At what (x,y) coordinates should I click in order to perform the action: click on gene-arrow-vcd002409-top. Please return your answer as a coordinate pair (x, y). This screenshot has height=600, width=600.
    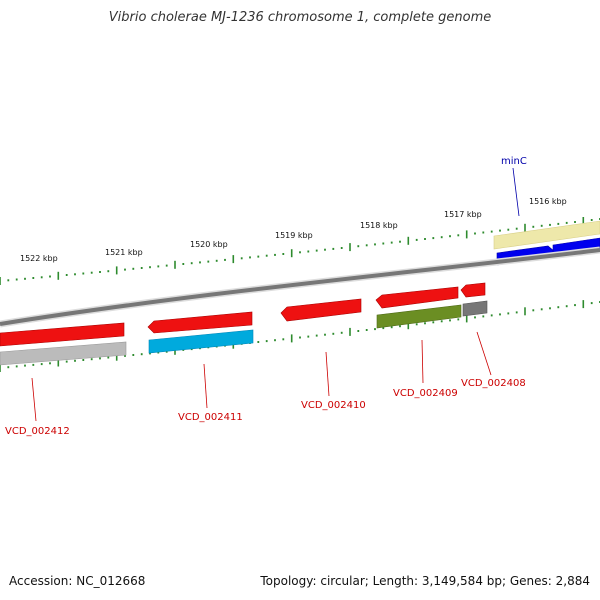
    Looking at the image, I should click on (417, 297).